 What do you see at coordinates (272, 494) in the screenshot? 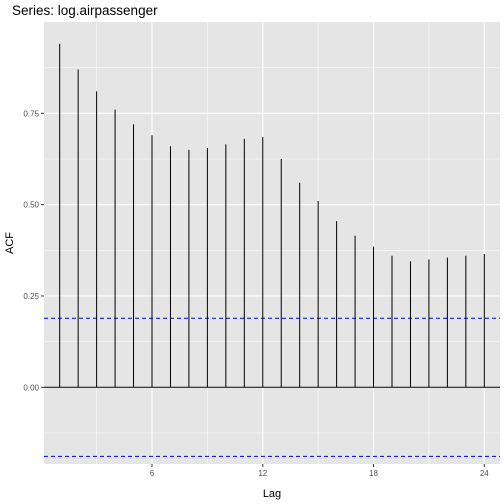
I see `x-axis-title: Lag` at bounding box center [272, 494].